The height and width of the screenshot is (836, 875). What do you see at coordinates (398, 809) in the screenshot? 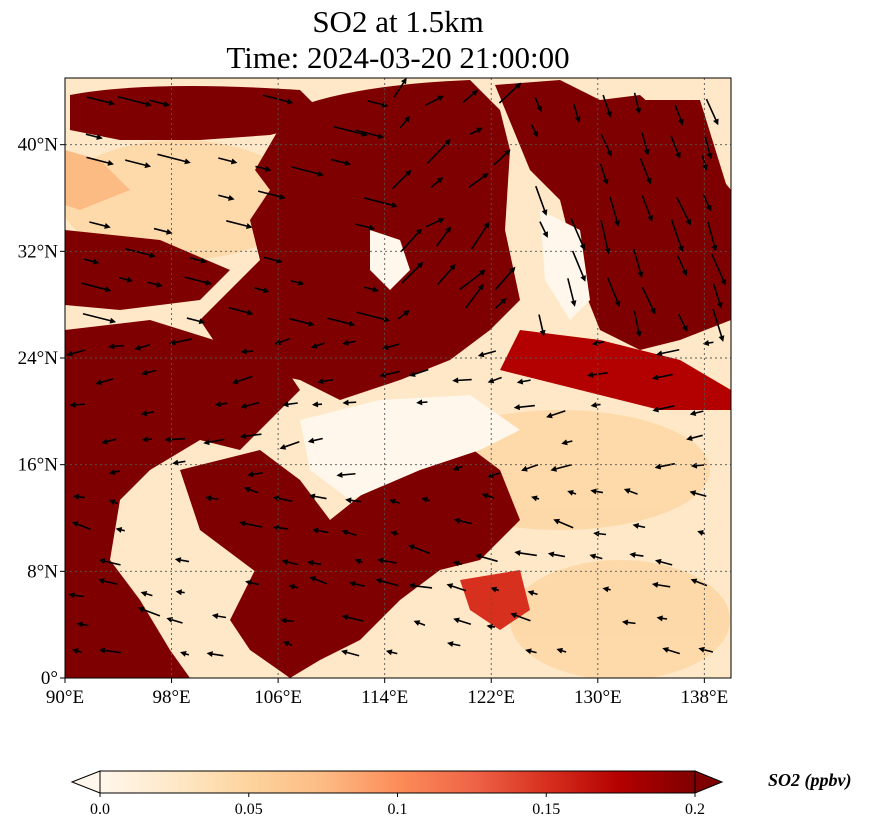
I see `colorbar-tick-label: 0.1` at bounding box center [398, 809].